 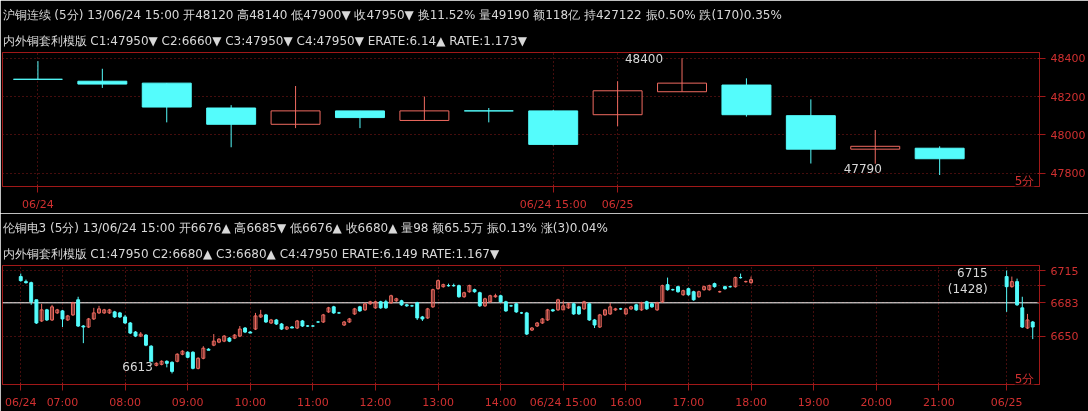 What do you see at coordinates (392, 14) in the screenshot?
I see `chart-title: 沪铜连续 (5分) 13/06/24 15:00 开48120 高48140 低47900▼ 收47950▼ 换11.52% 量49190 额118亿 持427122 振0.50% 跌(170)0.35%` at bounding box center [392, 14].